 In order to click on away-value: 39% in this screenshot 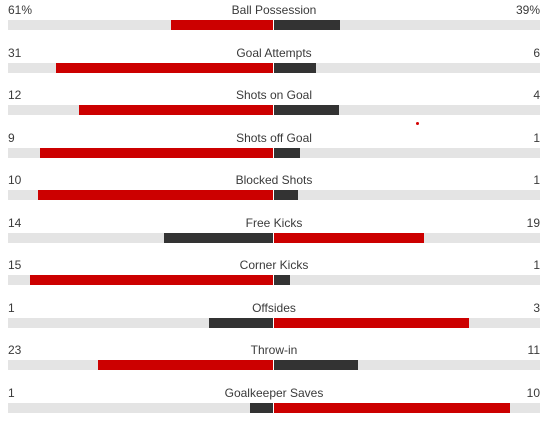, I will do `click(527, 10)`.